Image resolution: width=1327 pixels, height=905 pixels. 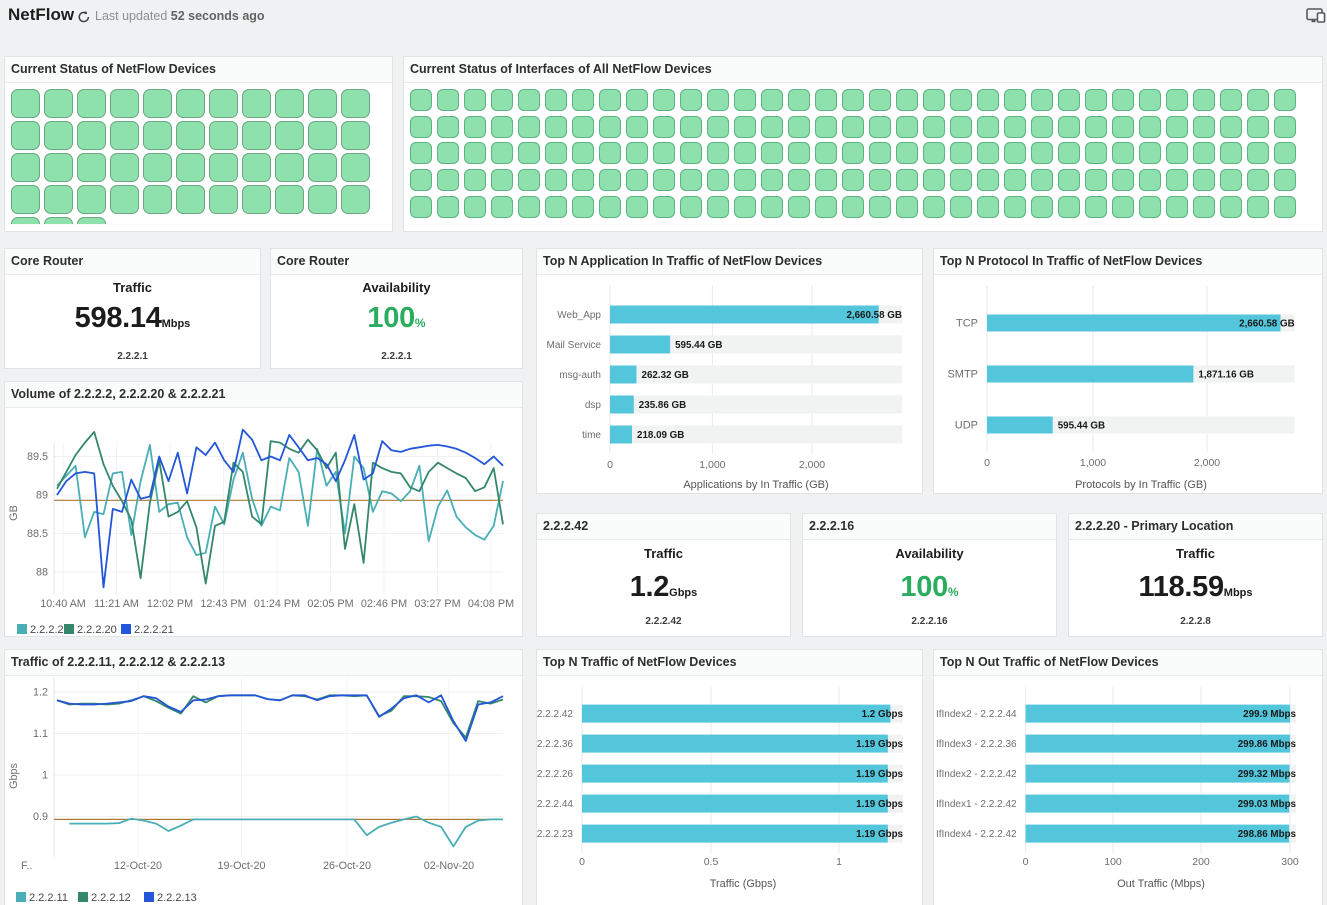 What do you see at coordinates (40, 734) in the screenshot?
I see `svg-text: 1.1` at bounding box center [40, 734].